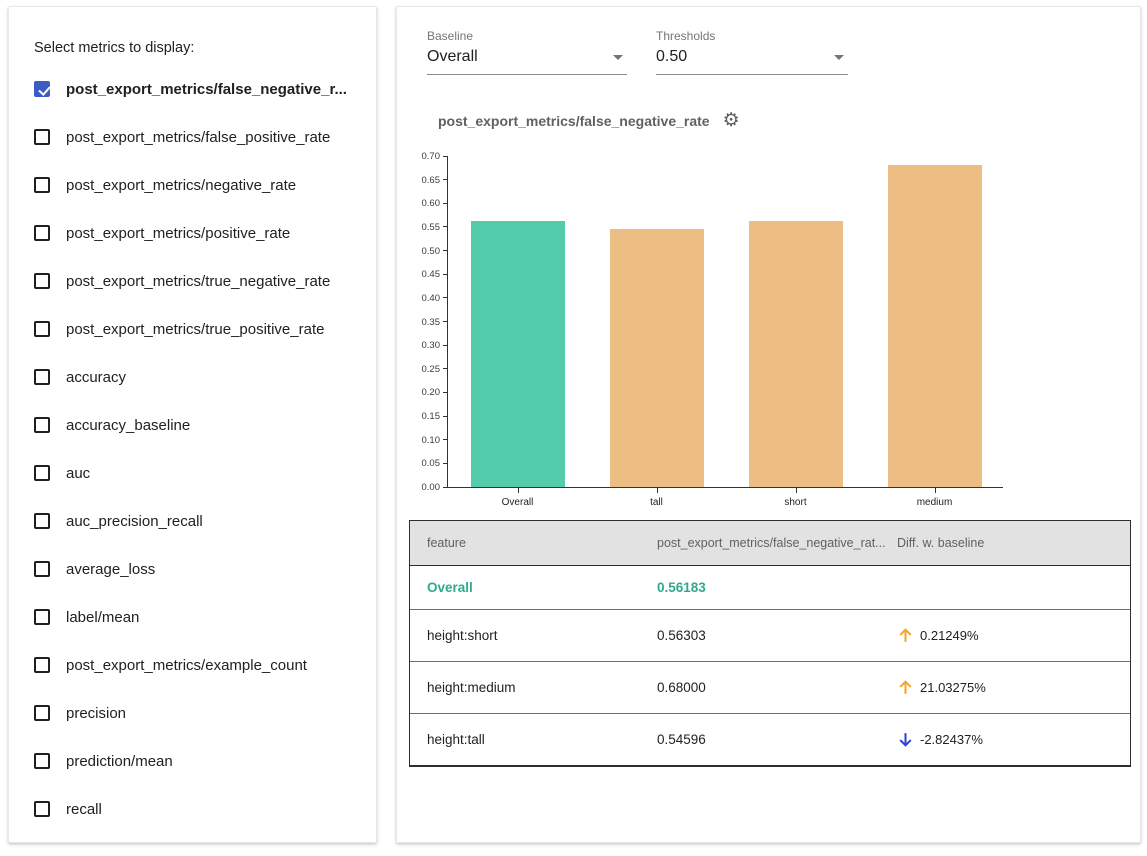 This screenshot has width=1147, height=856. I want to click on metric-checkbox-item: prediction/mean, so click(192, 761).